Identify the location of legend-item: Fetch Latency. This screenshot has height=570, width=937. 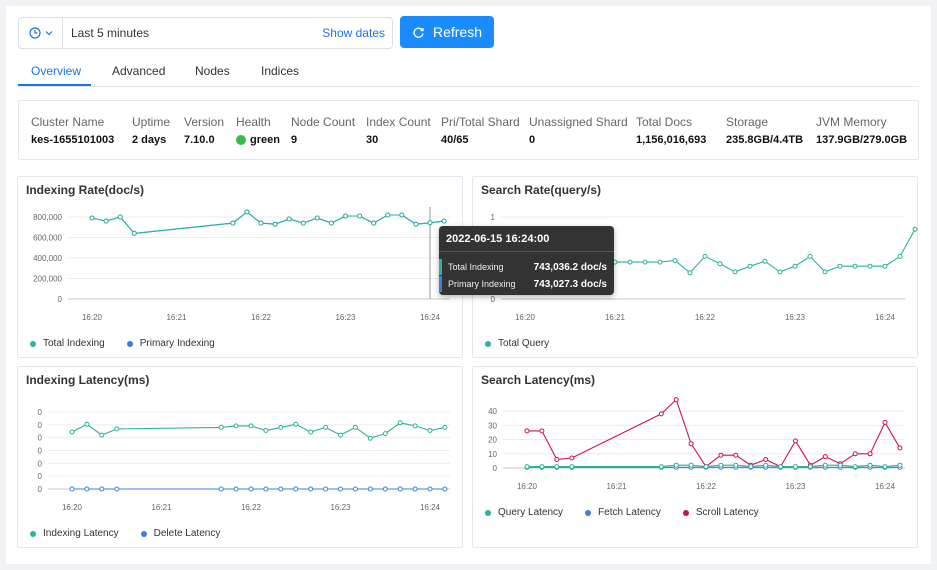
(623, 512).